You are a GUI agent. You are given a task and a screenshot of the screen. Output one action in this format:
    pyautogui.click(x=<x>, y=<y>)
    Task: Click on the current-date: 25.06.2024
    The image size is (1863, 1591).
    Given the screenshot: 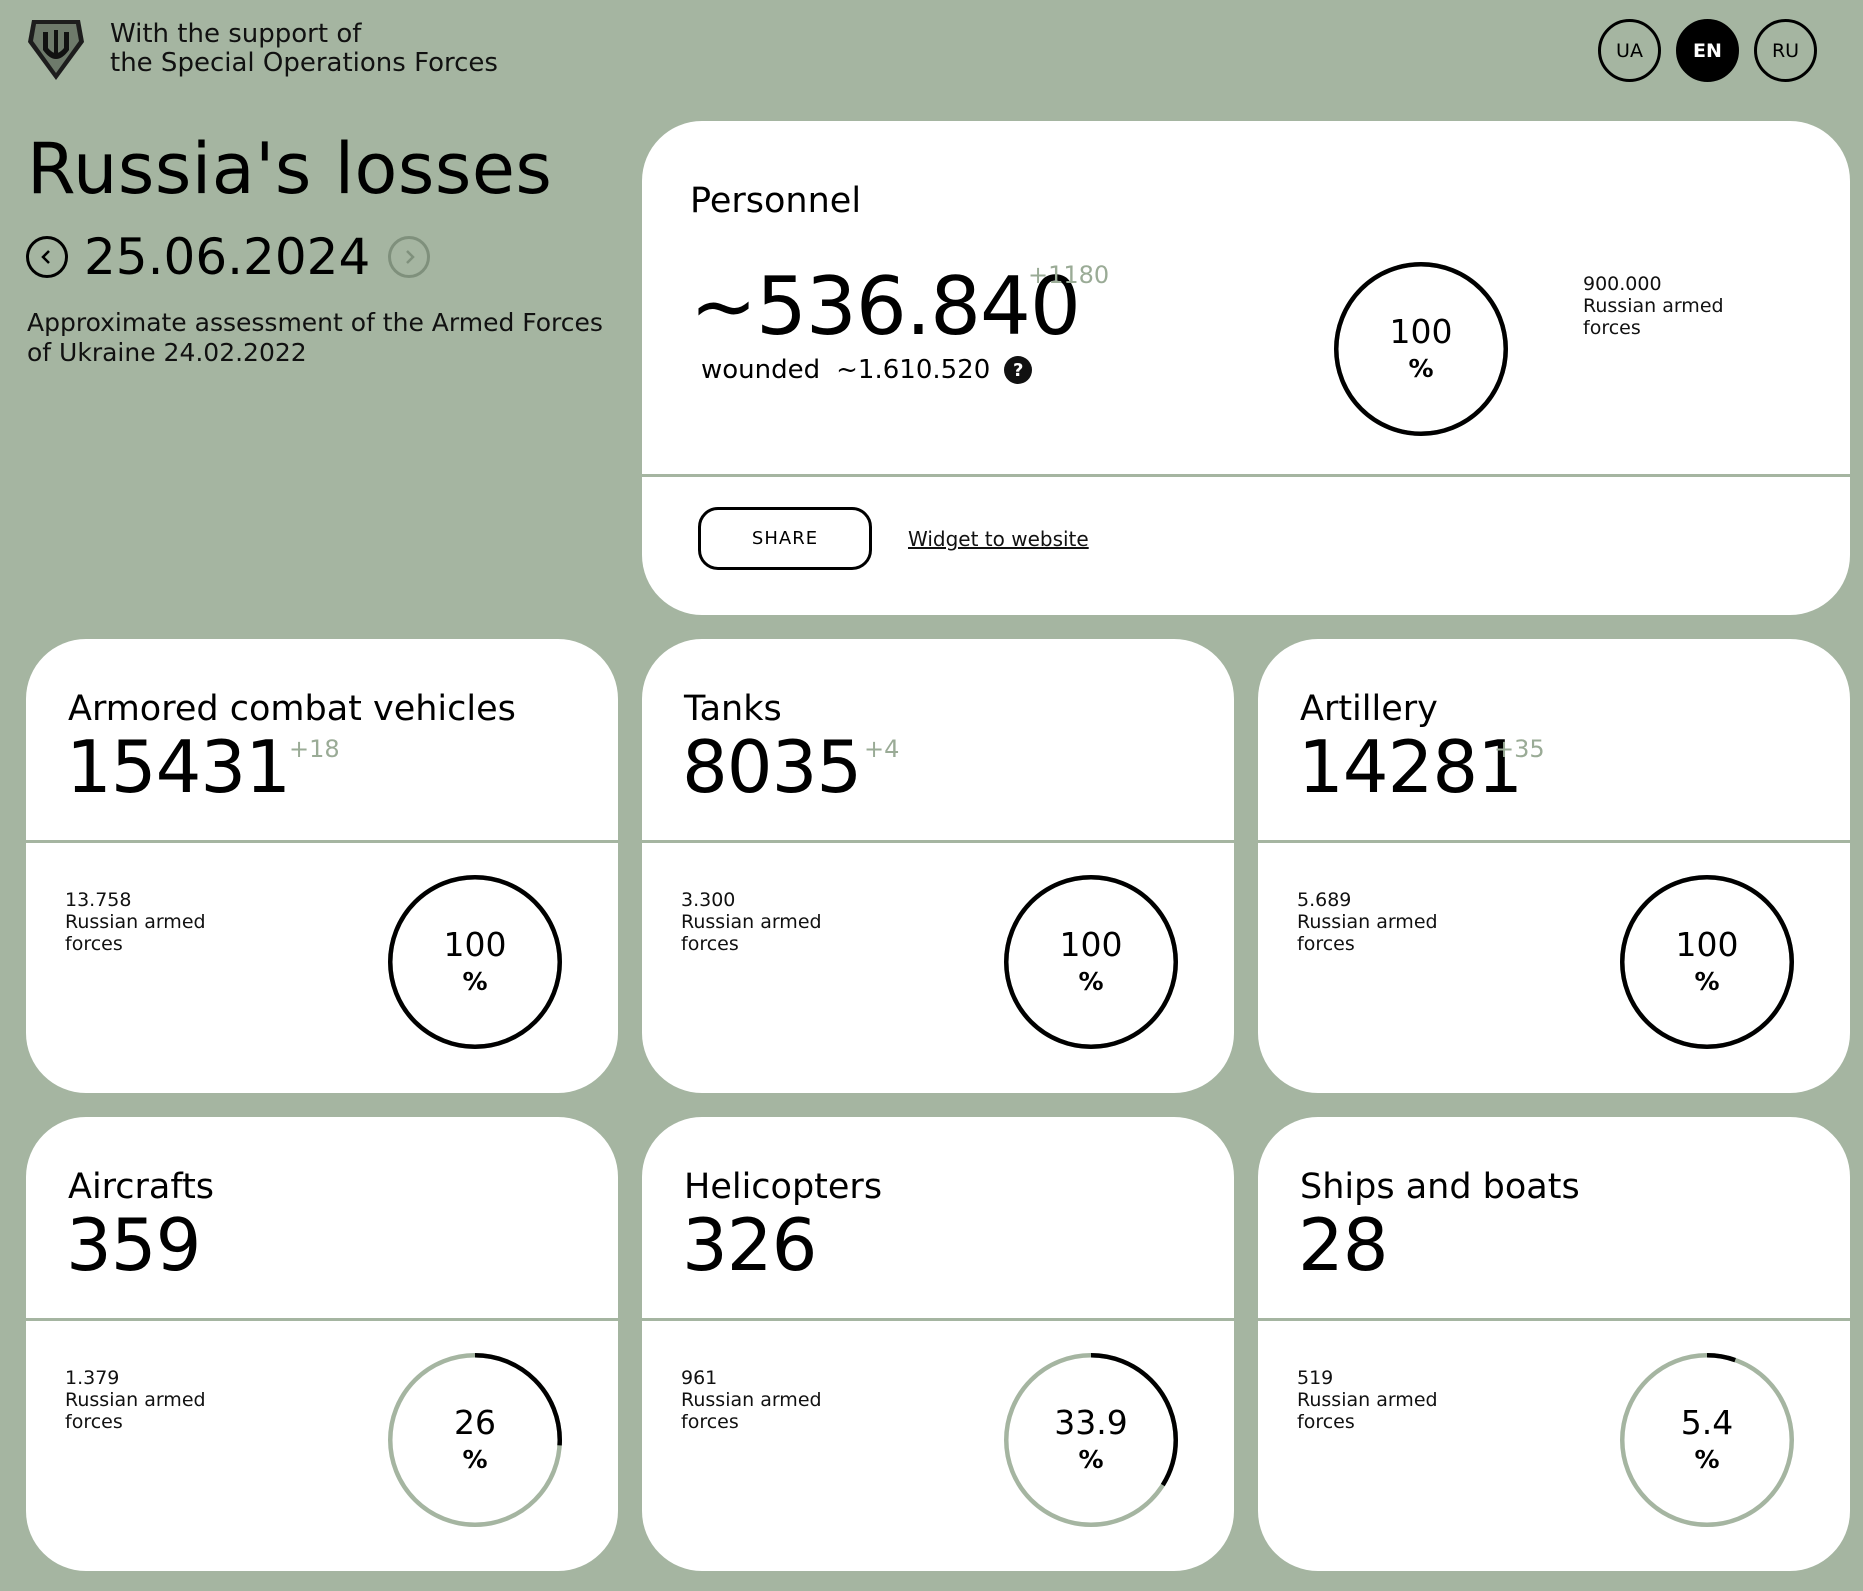 What is the action you would take?
    pyautogui.click(x=227, y=257)
    